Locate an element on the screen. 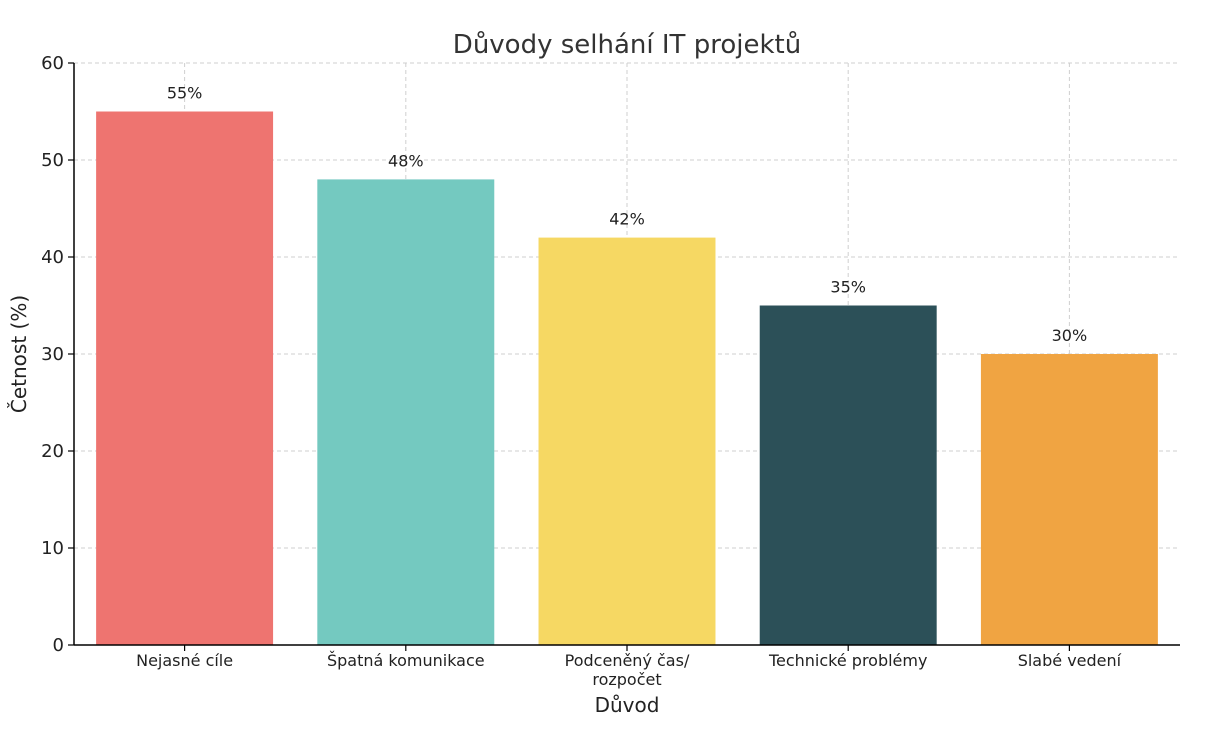 The width and height of the screenshot is (1232, 732). chart-title: Důvody selhání IT projektů is located at coordinates (627, 45).